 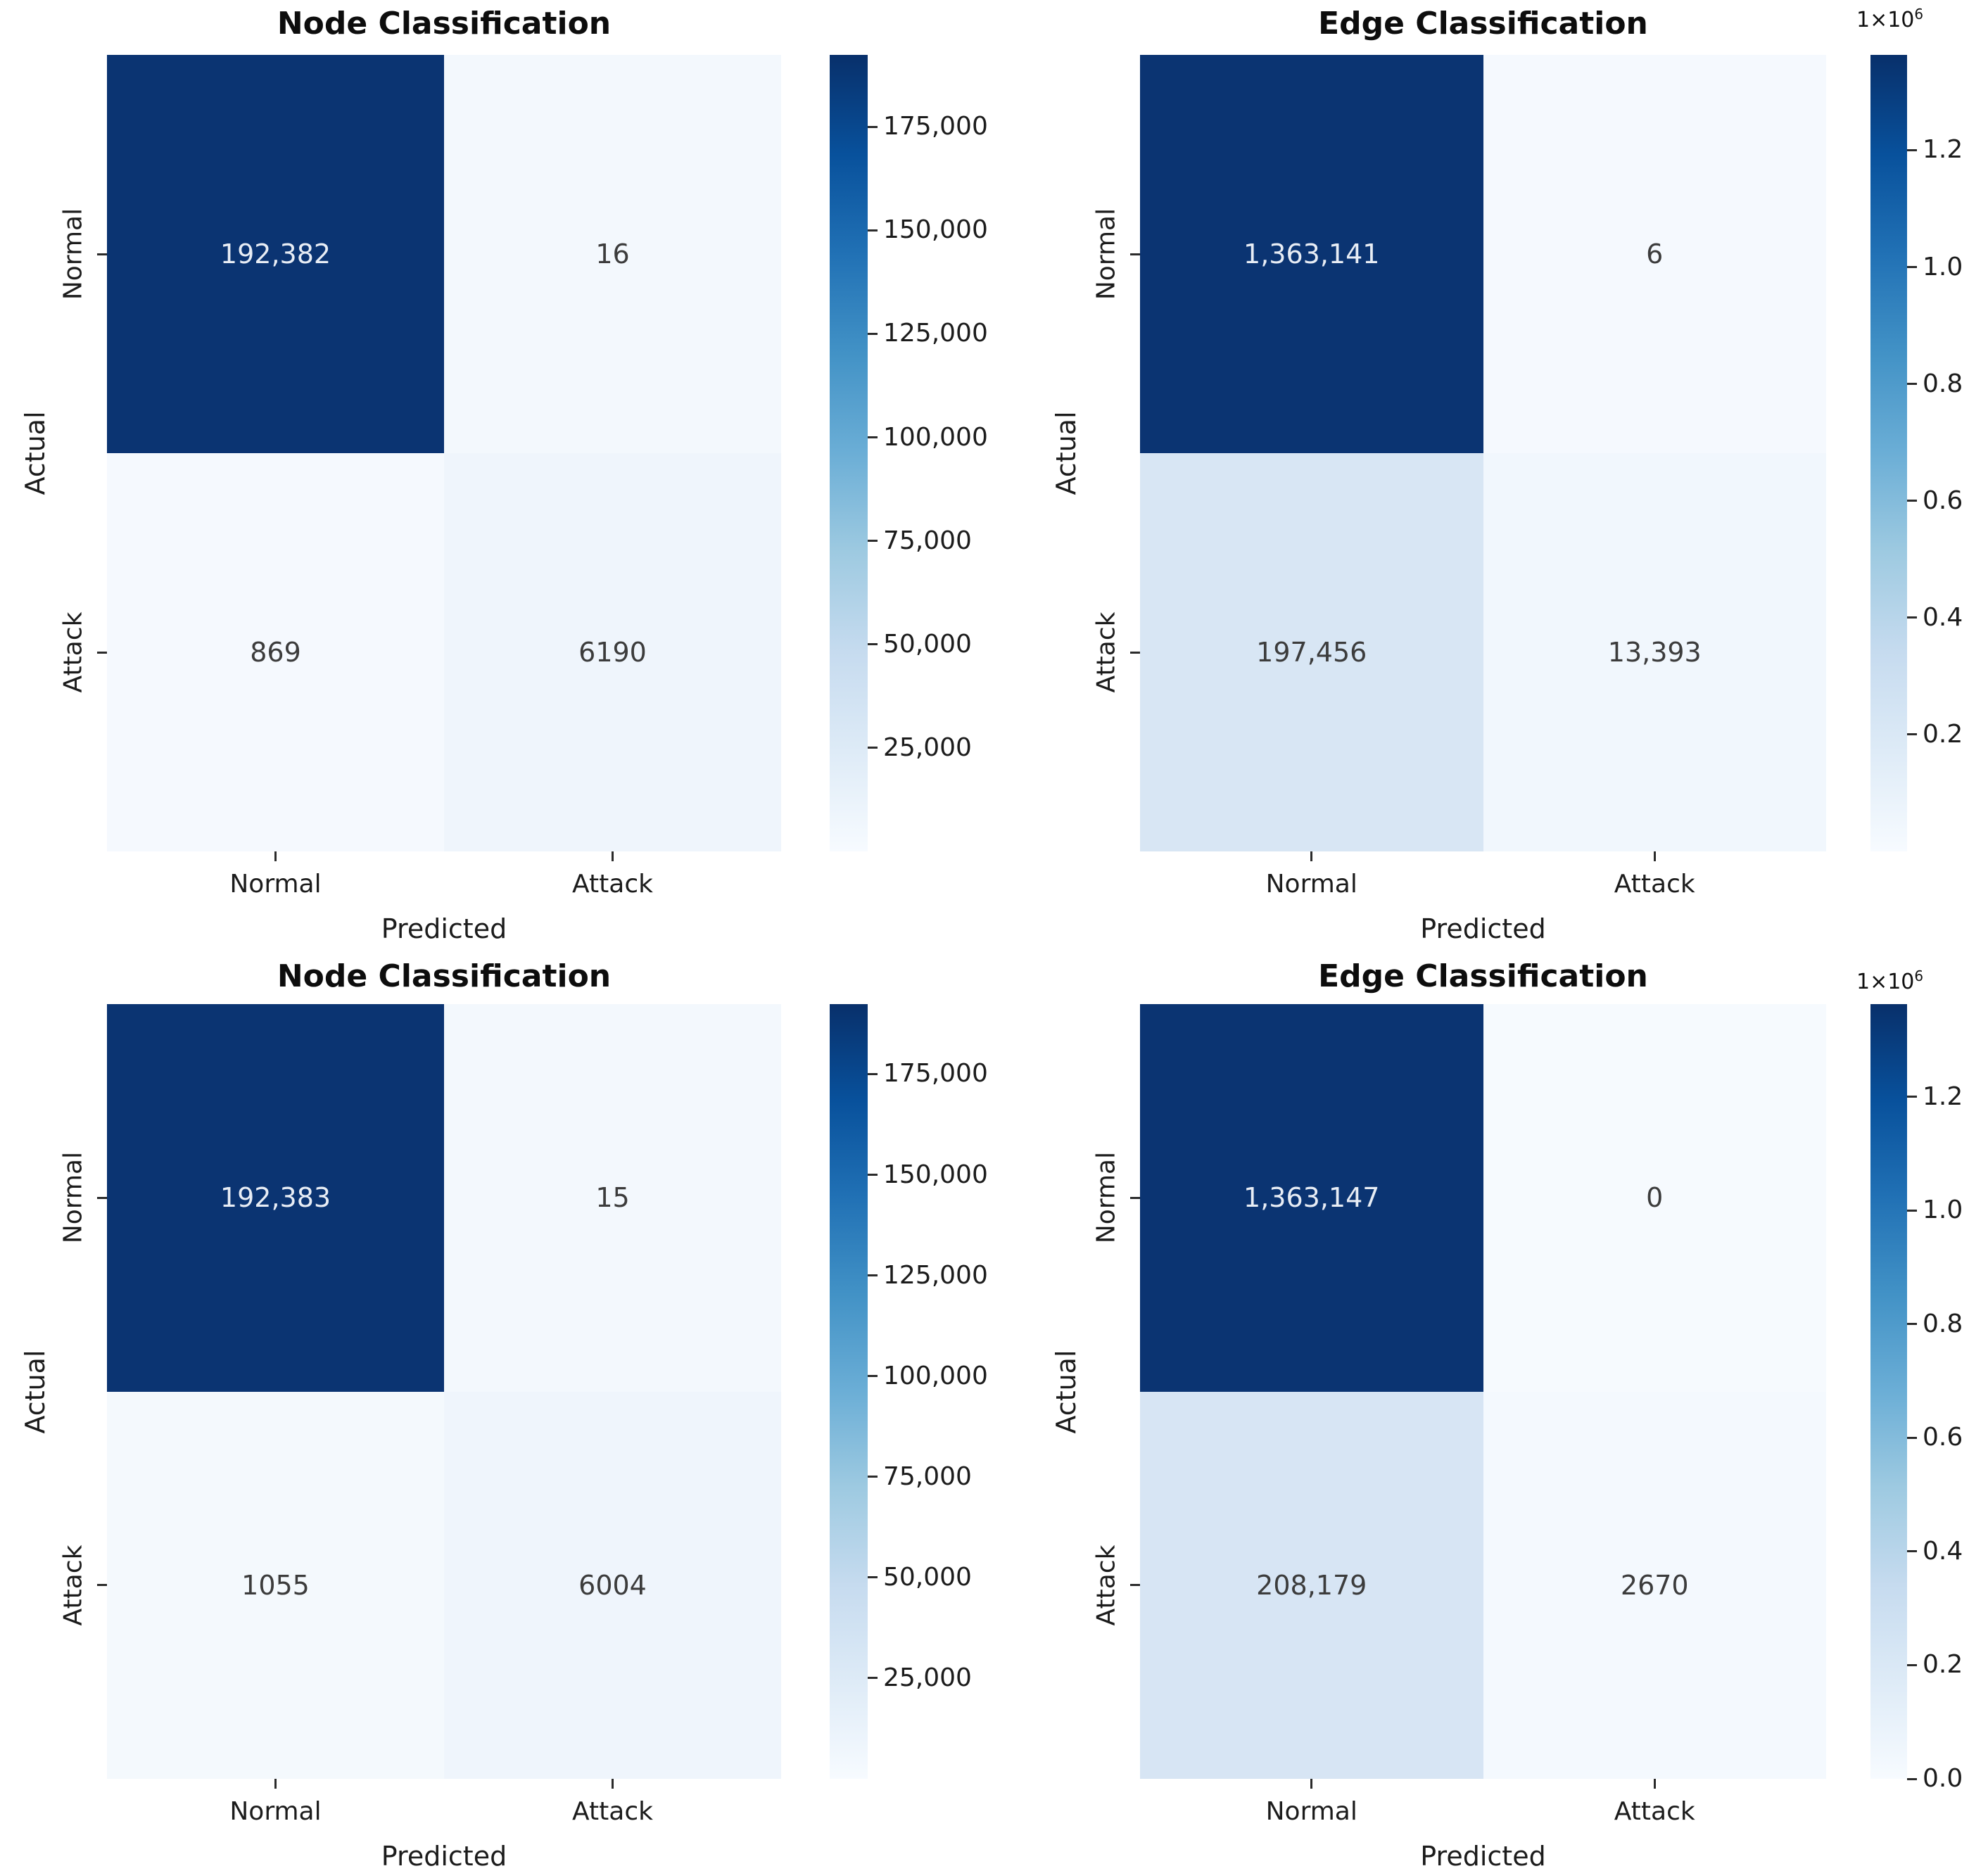 What do you see at coordinates (612, 1198) in the screenshot?
I see `matrix-cell-normal-attack: 15` at bounding box center [612, 1198].